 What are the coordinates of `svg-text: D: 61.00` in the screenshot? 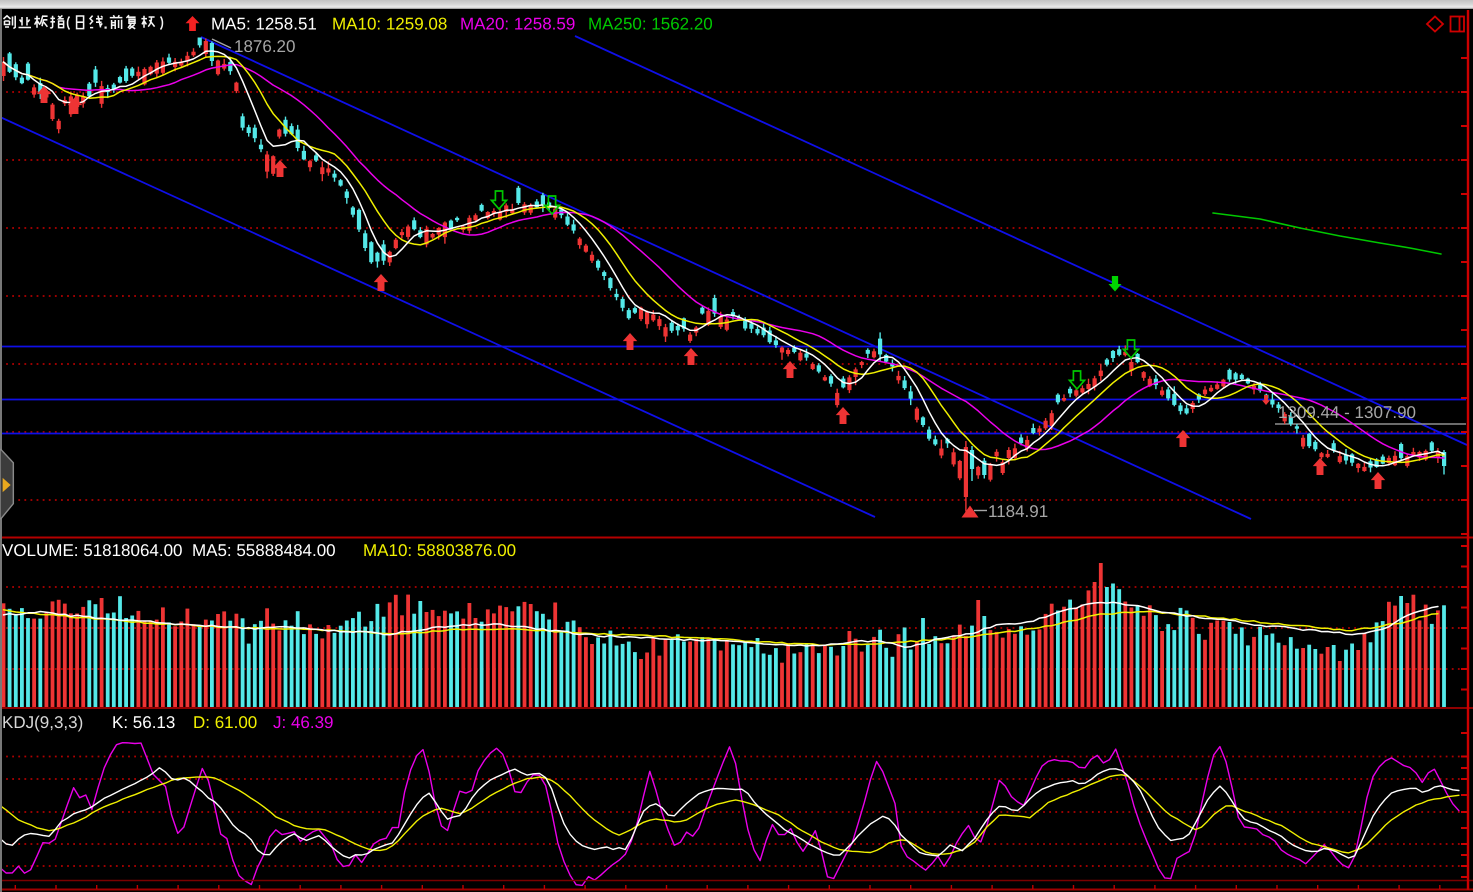 It's located at (225, 722).